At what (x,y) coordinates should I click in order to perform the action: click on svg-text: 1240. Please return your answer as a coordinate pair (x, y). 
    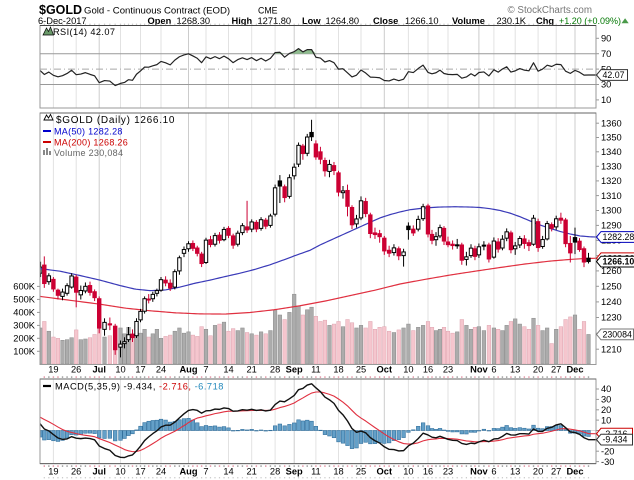
    Looking at the image, I should click on (611, 302).